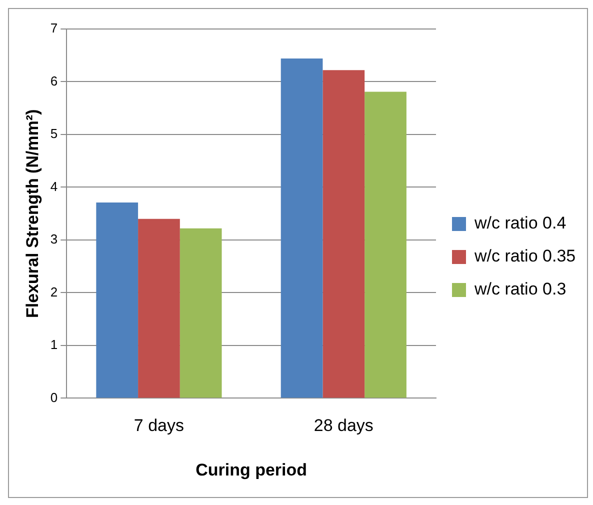  I want to click on y-tick-label: 4, so click(54, 186).